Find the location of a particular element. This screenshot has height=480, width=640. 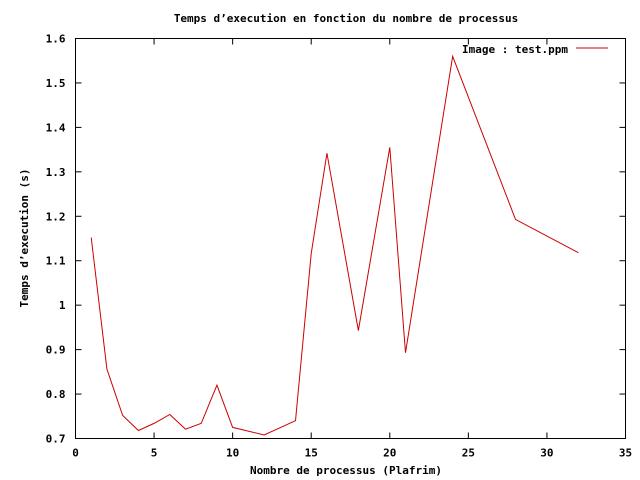

legend-label: Image : test.ppm is located at coordinates (515, 49).